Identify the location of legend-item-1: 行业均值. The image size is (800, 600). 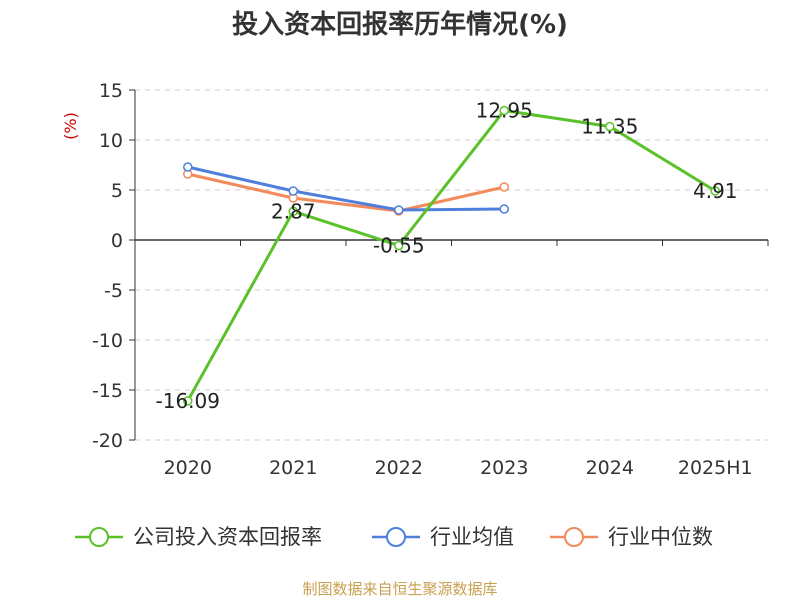
(443, 537).